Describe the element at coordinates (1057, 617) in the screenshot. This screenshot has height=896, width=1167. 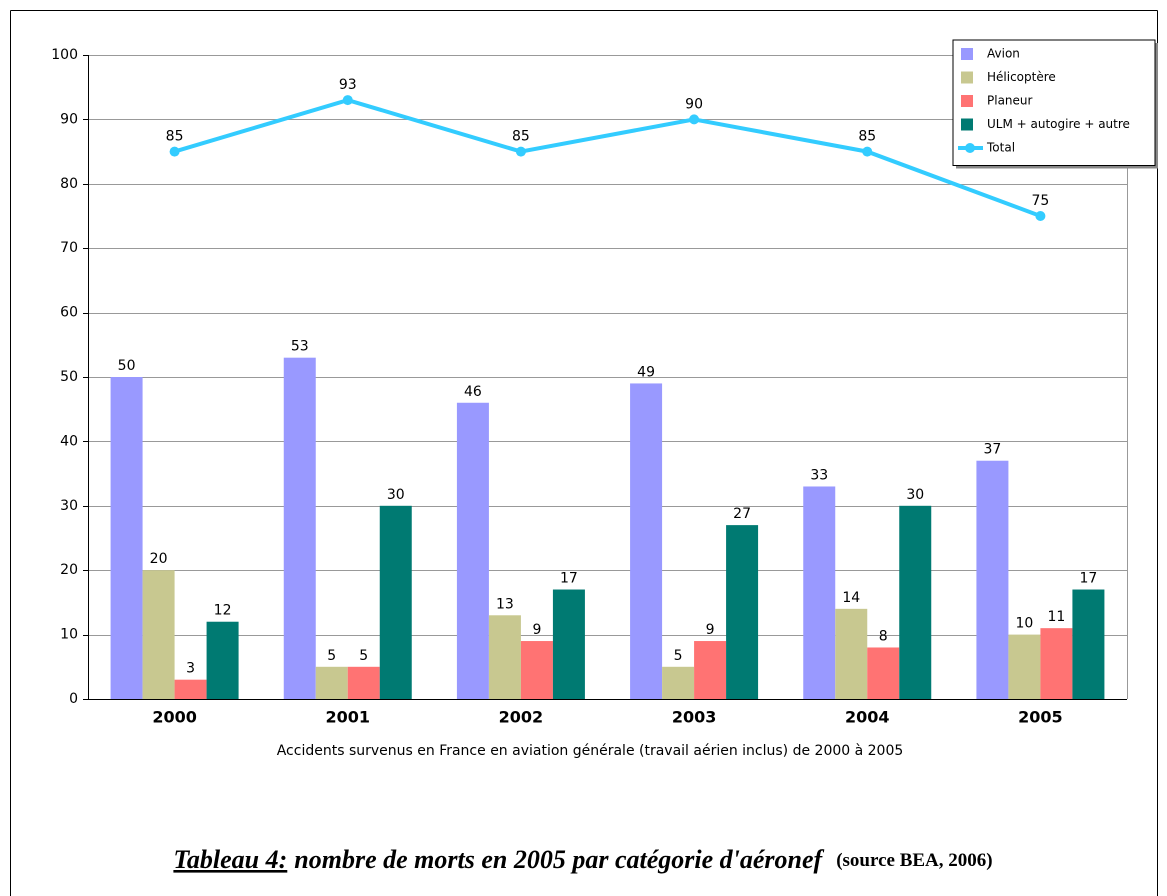
I see `data-label: 11` at that location.